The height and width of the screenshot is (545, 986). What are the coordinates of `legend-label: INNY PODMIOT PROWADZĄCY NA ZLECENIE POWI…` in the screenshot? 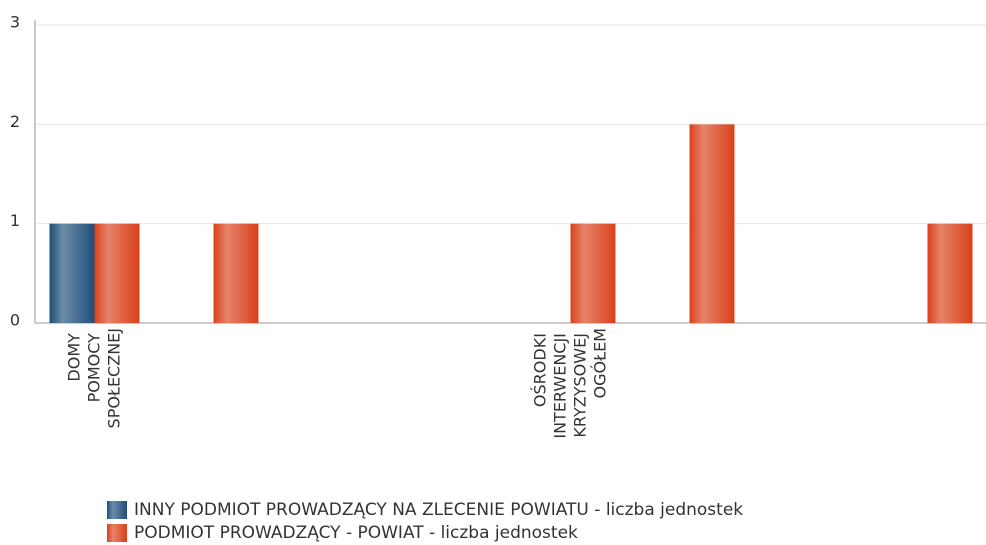 It's located at (438, 510).